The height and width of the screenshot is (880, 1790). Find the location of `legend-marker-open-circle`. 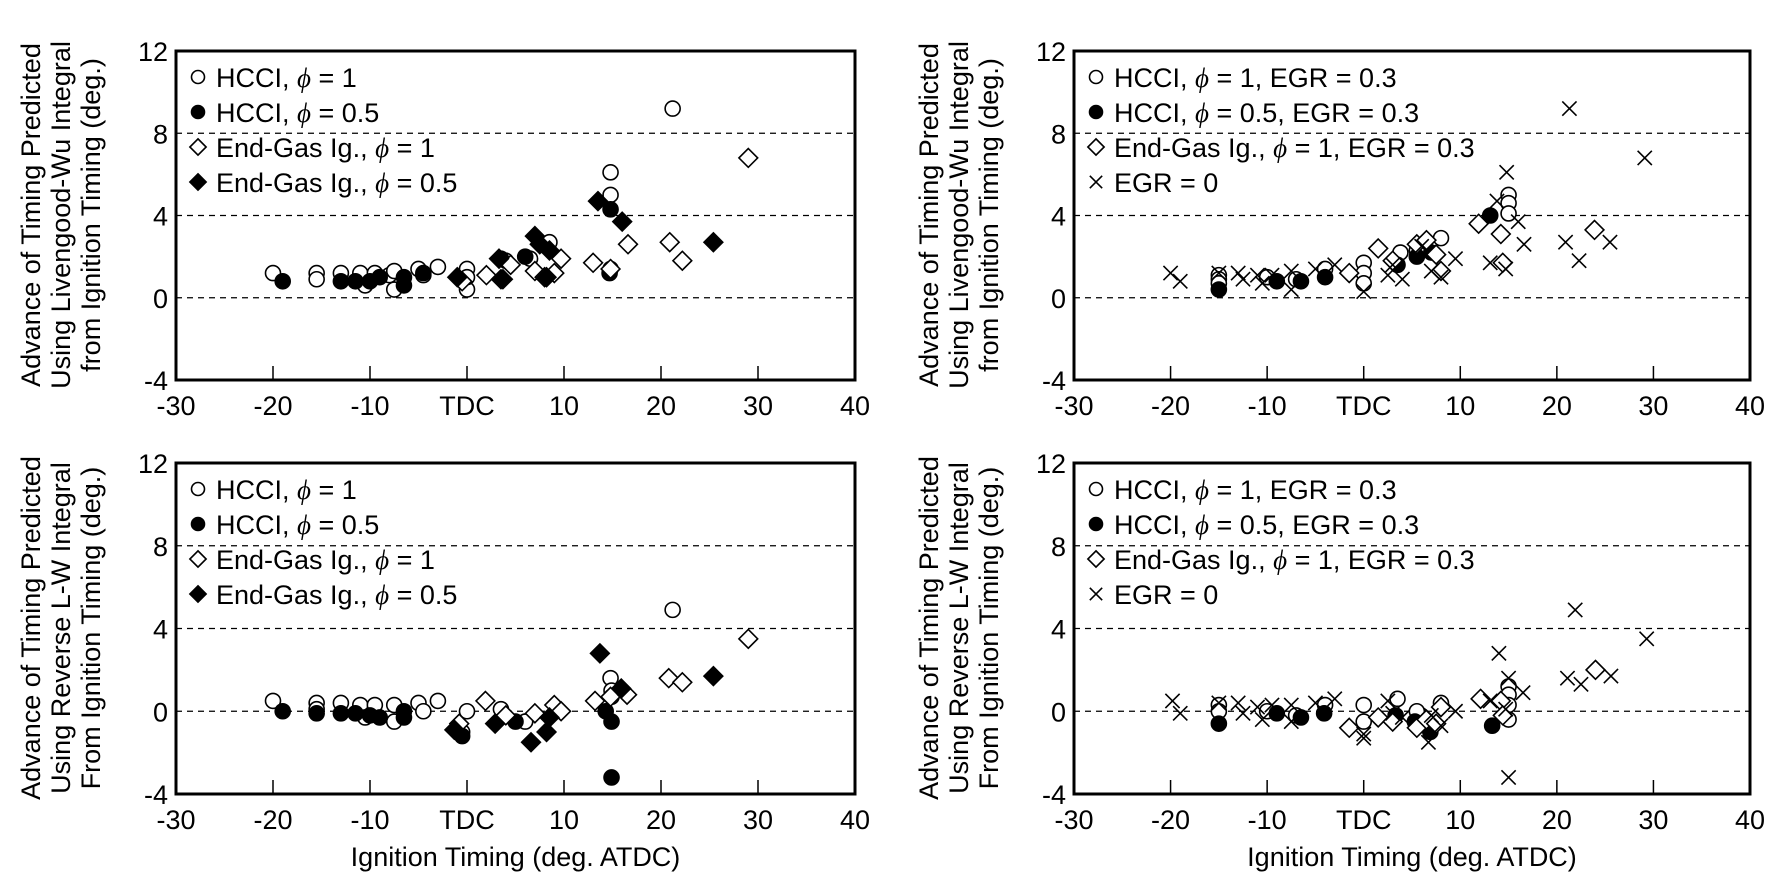

legend-marker-open-circle is located at coordinates (198, 77).